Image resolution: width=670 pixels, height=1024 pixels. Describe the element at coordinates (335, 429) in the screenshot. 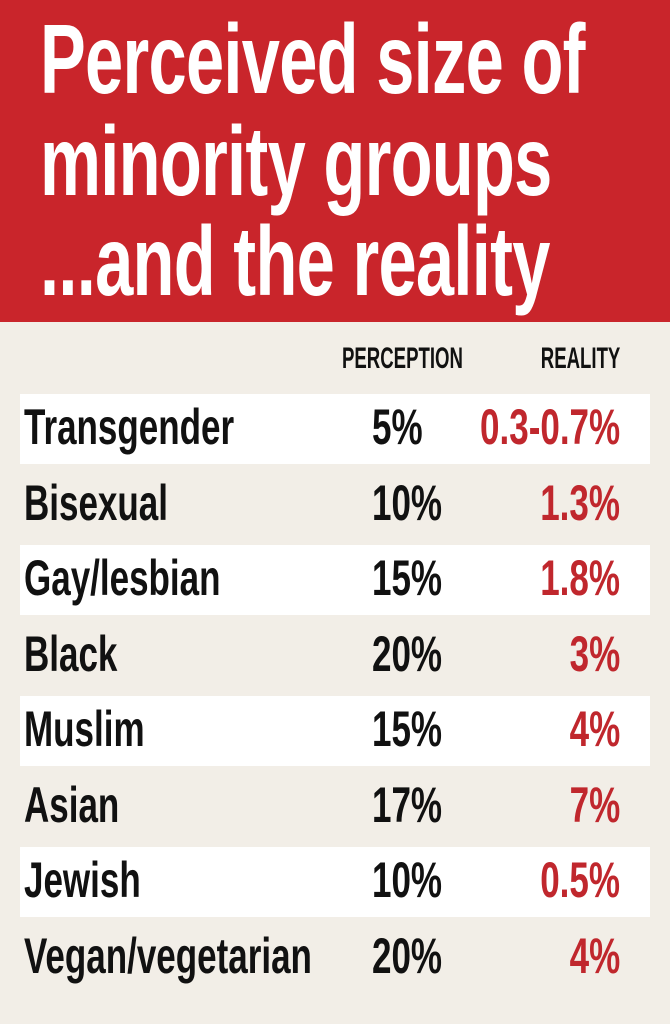

I see `table-row: Transgender 5% 0.3-0.7%` at that location.